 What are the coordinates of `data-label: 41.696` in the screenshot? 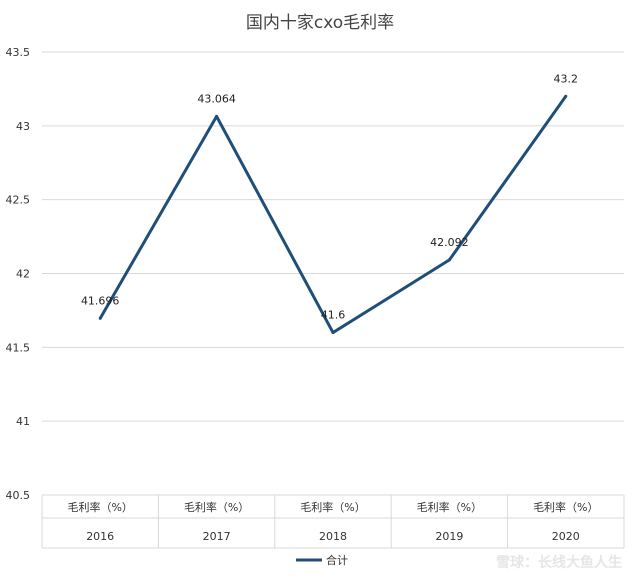 It's located at (100, 300).